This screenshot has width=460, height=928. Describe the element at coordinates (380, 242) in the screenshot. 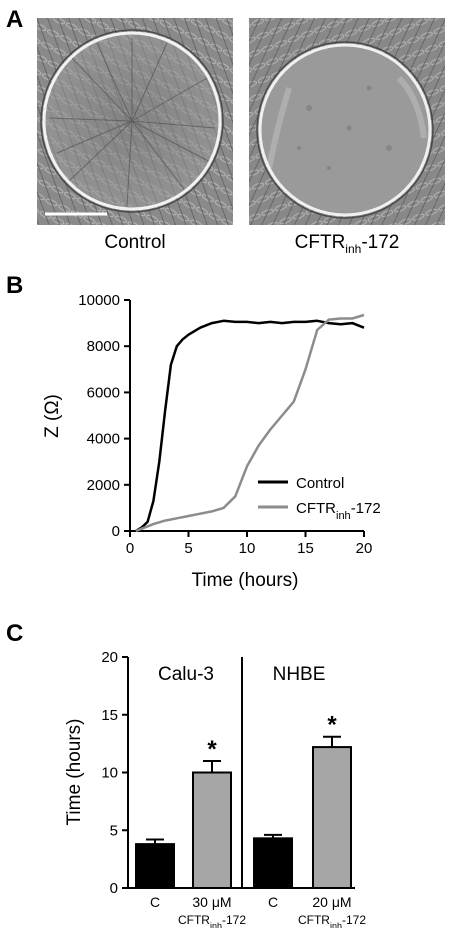

I see `caption-cftr-tail: -172` at that location.